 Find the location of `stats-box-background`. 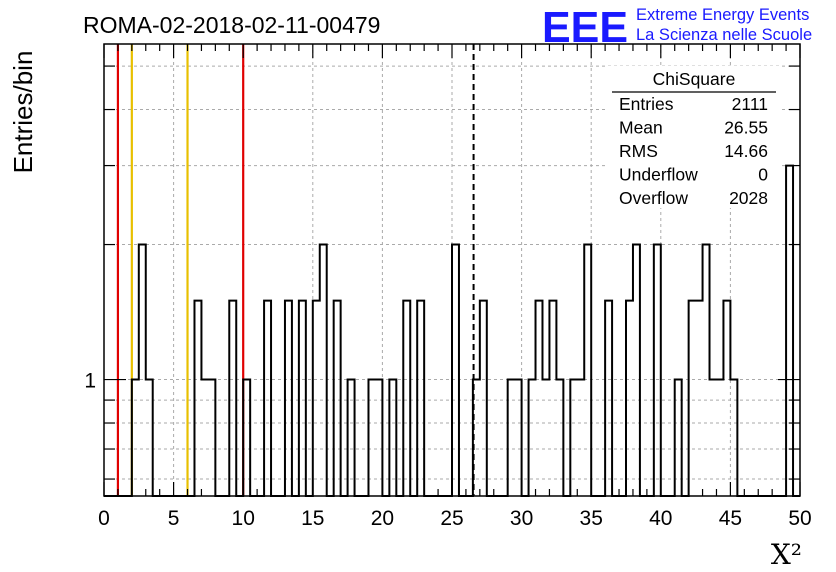

stats-box-background is located at coordinates (694, 137).